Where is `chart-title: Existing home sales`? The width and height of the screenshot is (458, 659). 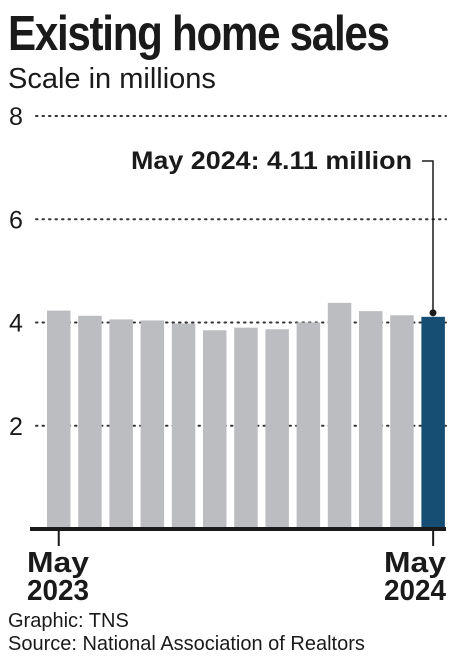
chart-title: Existing home sales is located at coordinates (199, 34).